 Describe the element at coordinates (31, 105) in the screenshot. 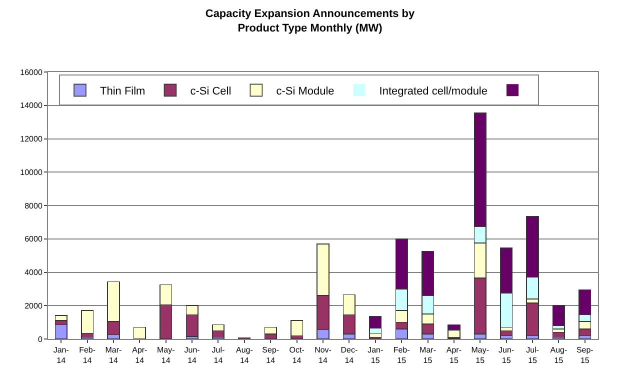

I see `y-tick-label: 14000` at that location.